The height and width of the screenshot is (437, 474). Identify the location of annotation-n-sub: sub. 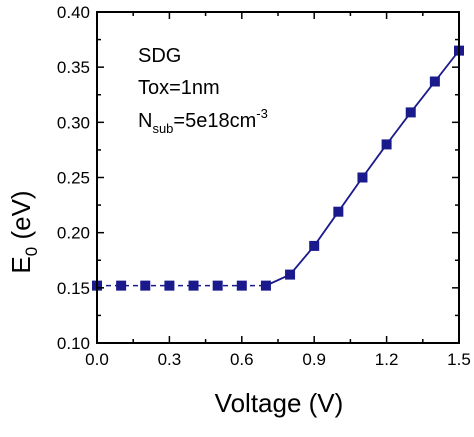
(162, 128).